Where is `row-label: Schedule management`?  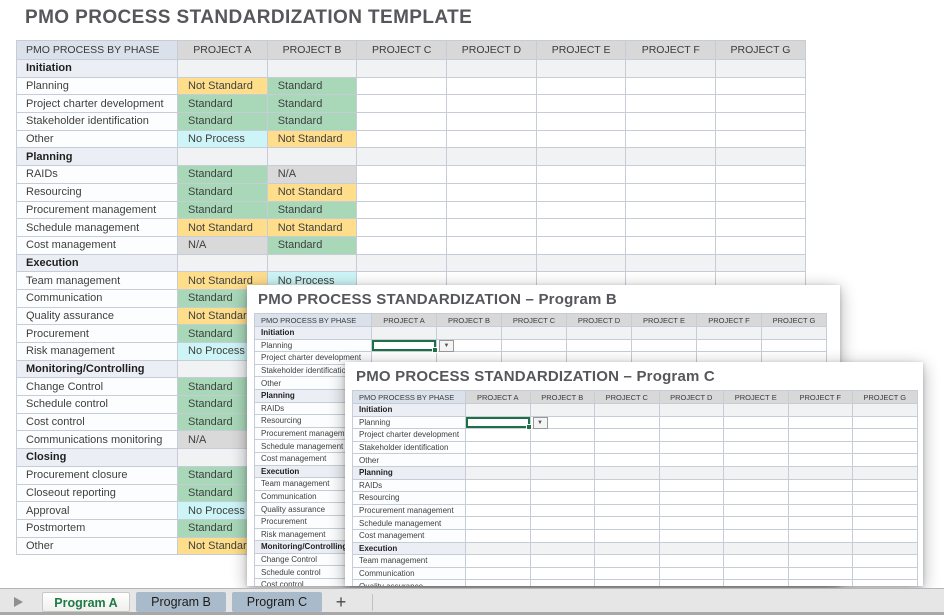
row-label: Schedule management is located at coordinates (409, 523).